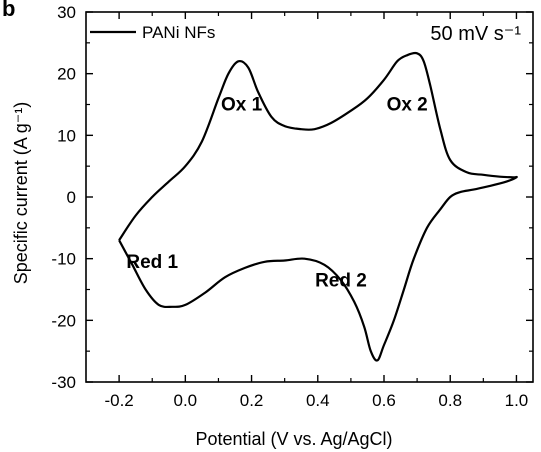  I want to click on peak-annotation: Ox 1, so click(242, 105).